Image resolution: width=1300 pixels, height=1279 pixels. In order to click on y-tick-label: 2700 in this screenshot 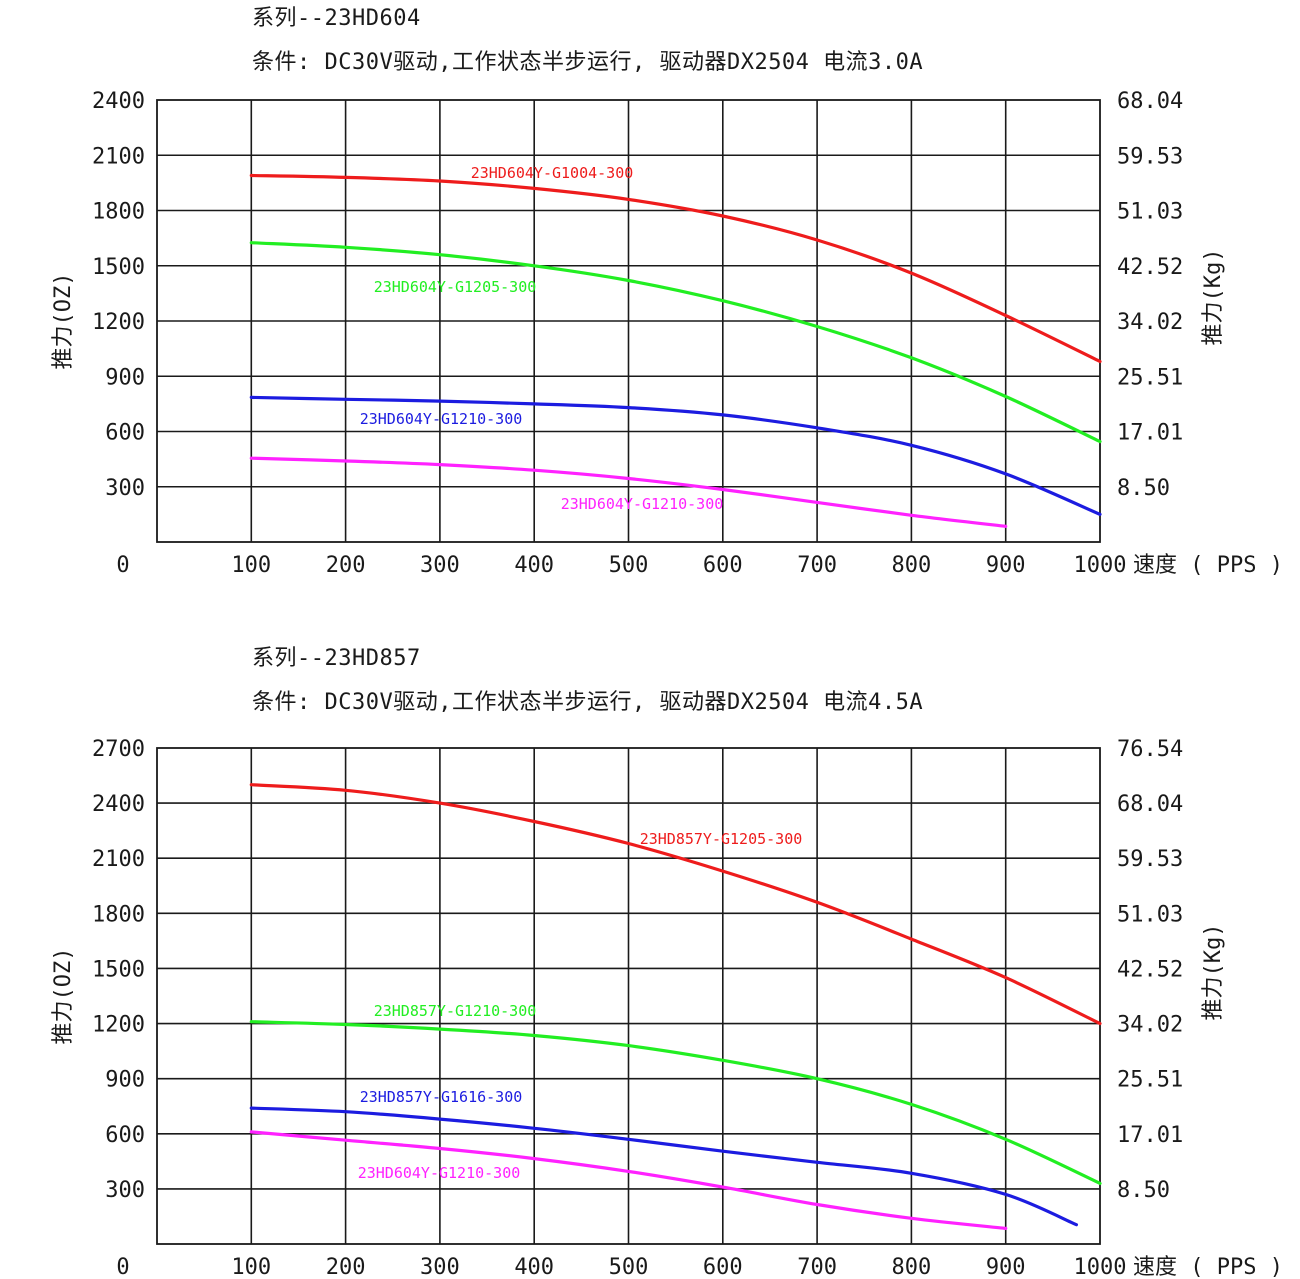, I will do `click(118, 749)`.